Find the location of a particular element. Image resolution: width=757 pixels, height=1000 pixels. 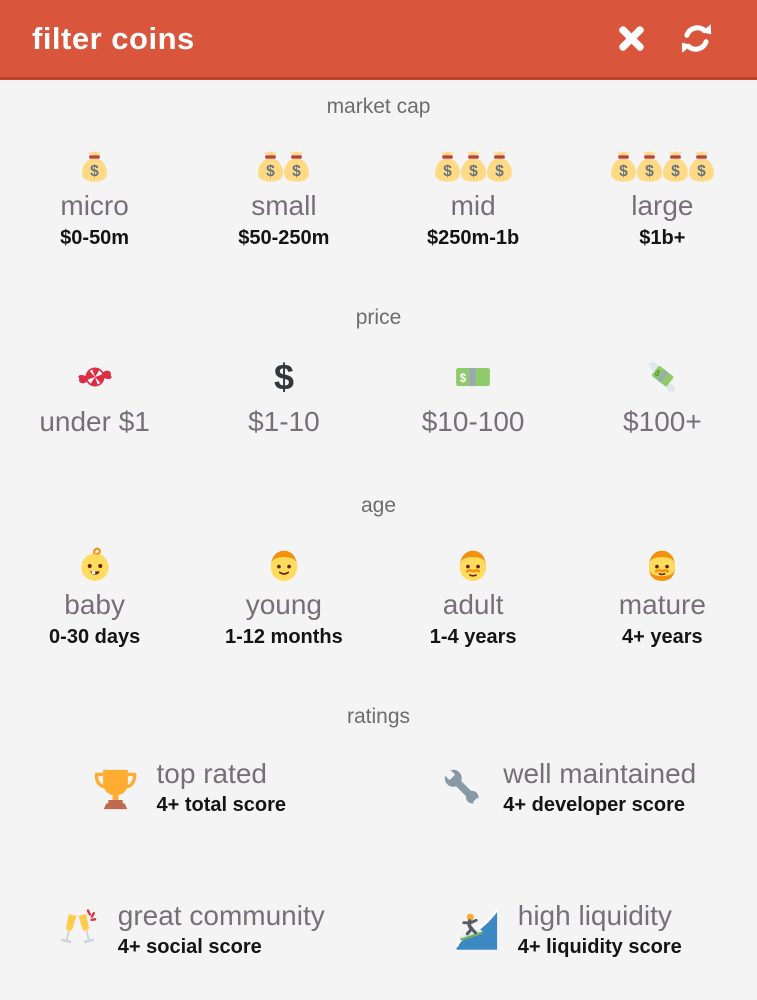

bearded-man-face-icon is located at coordinates (662, 565).